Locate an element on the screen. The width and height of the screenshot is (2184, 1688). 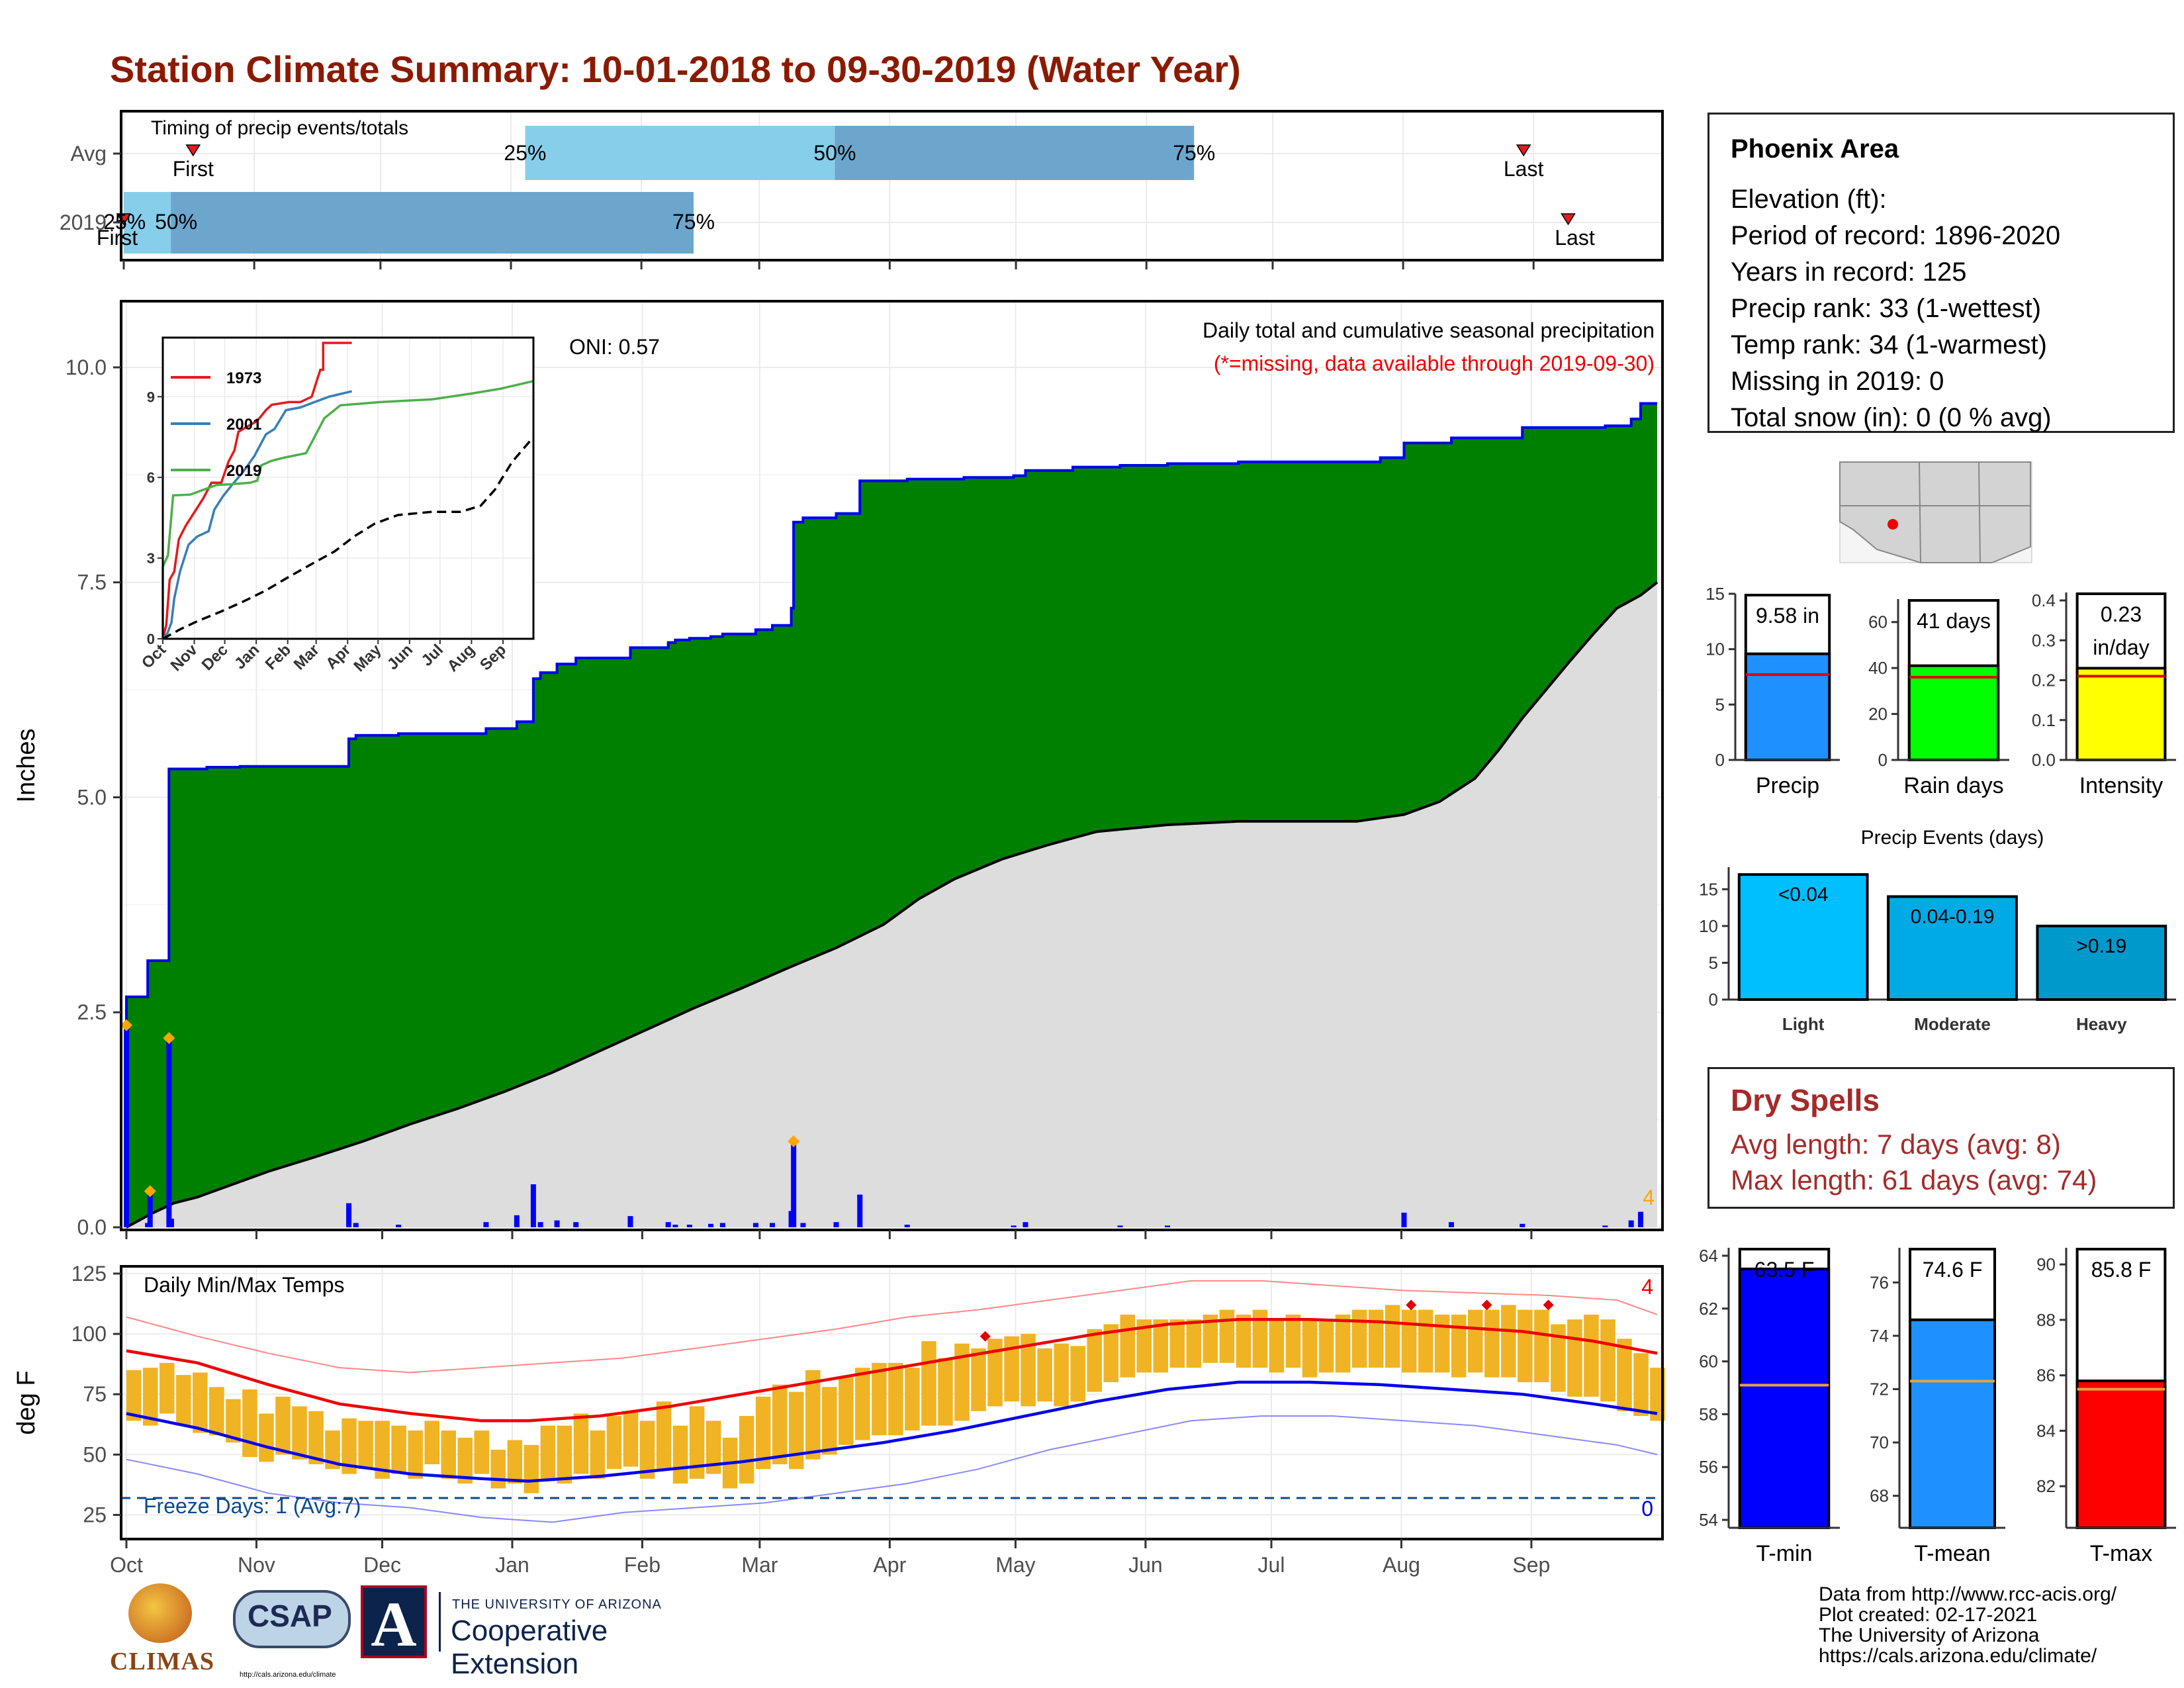
events-x-label: Heavy is located at coordinates (2101, 1024).